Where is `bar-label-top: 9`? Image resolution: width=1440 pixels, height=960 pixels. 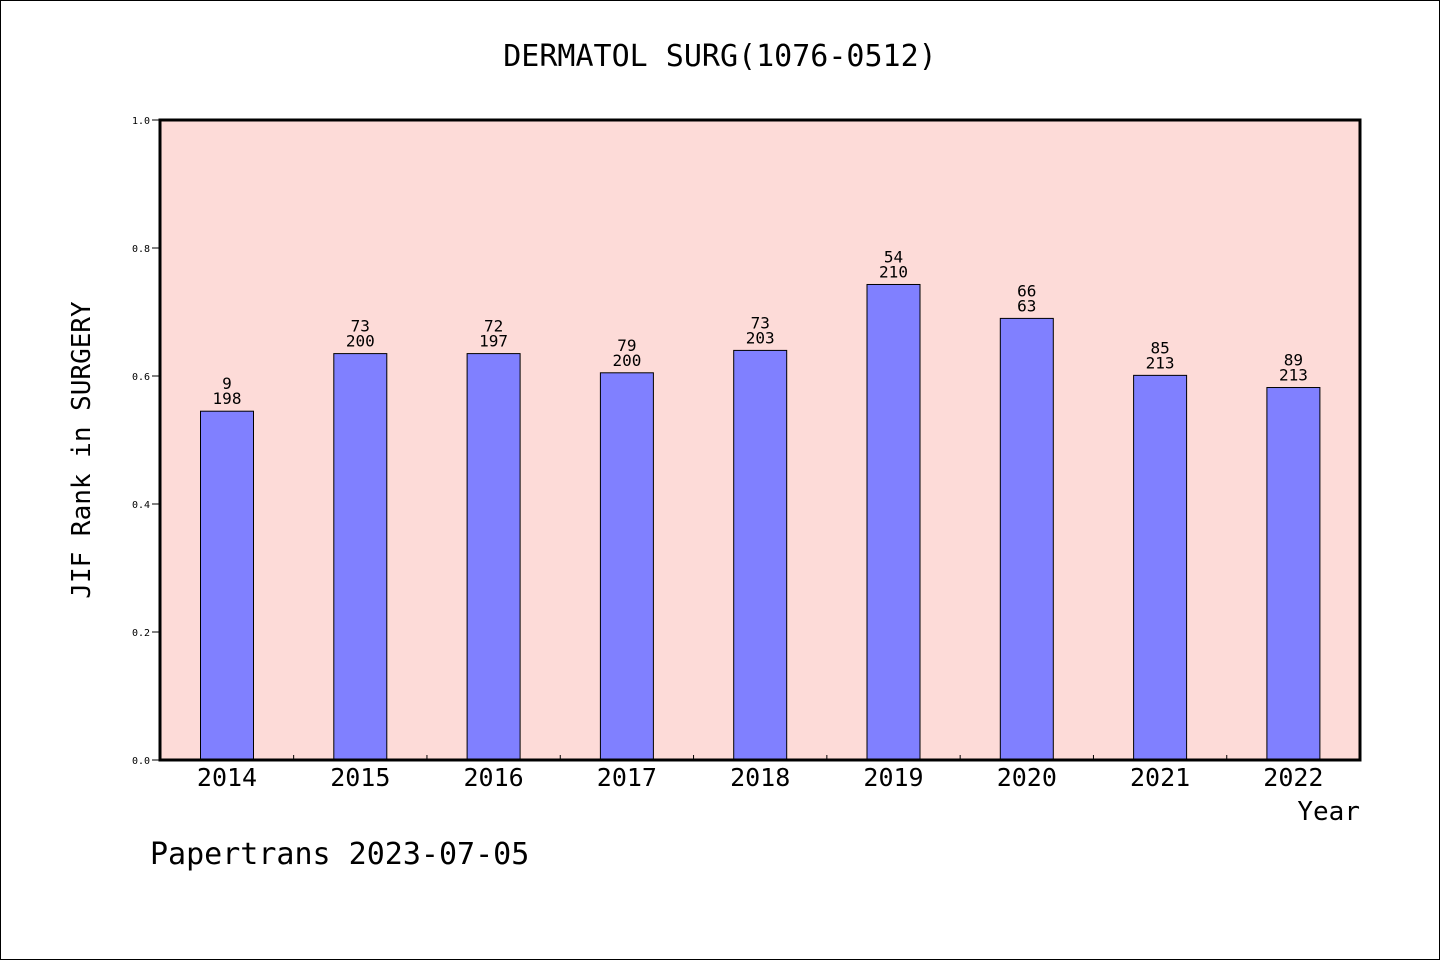
bar-label-top: 9 is located at coordinates (227, 383).